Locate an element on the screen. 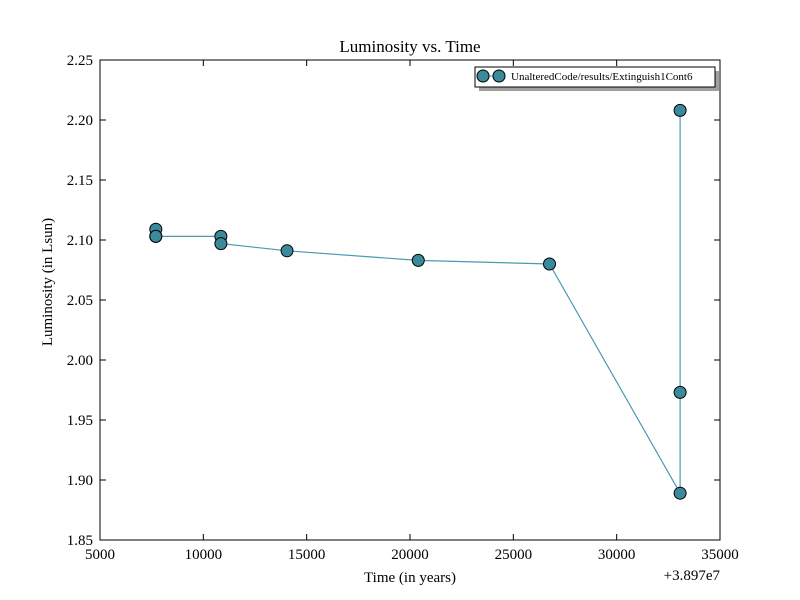 Image resolution: width=800 pixels, height=600 pixels. y-tick-label: 1.90 is located at coordinates (80, 481).